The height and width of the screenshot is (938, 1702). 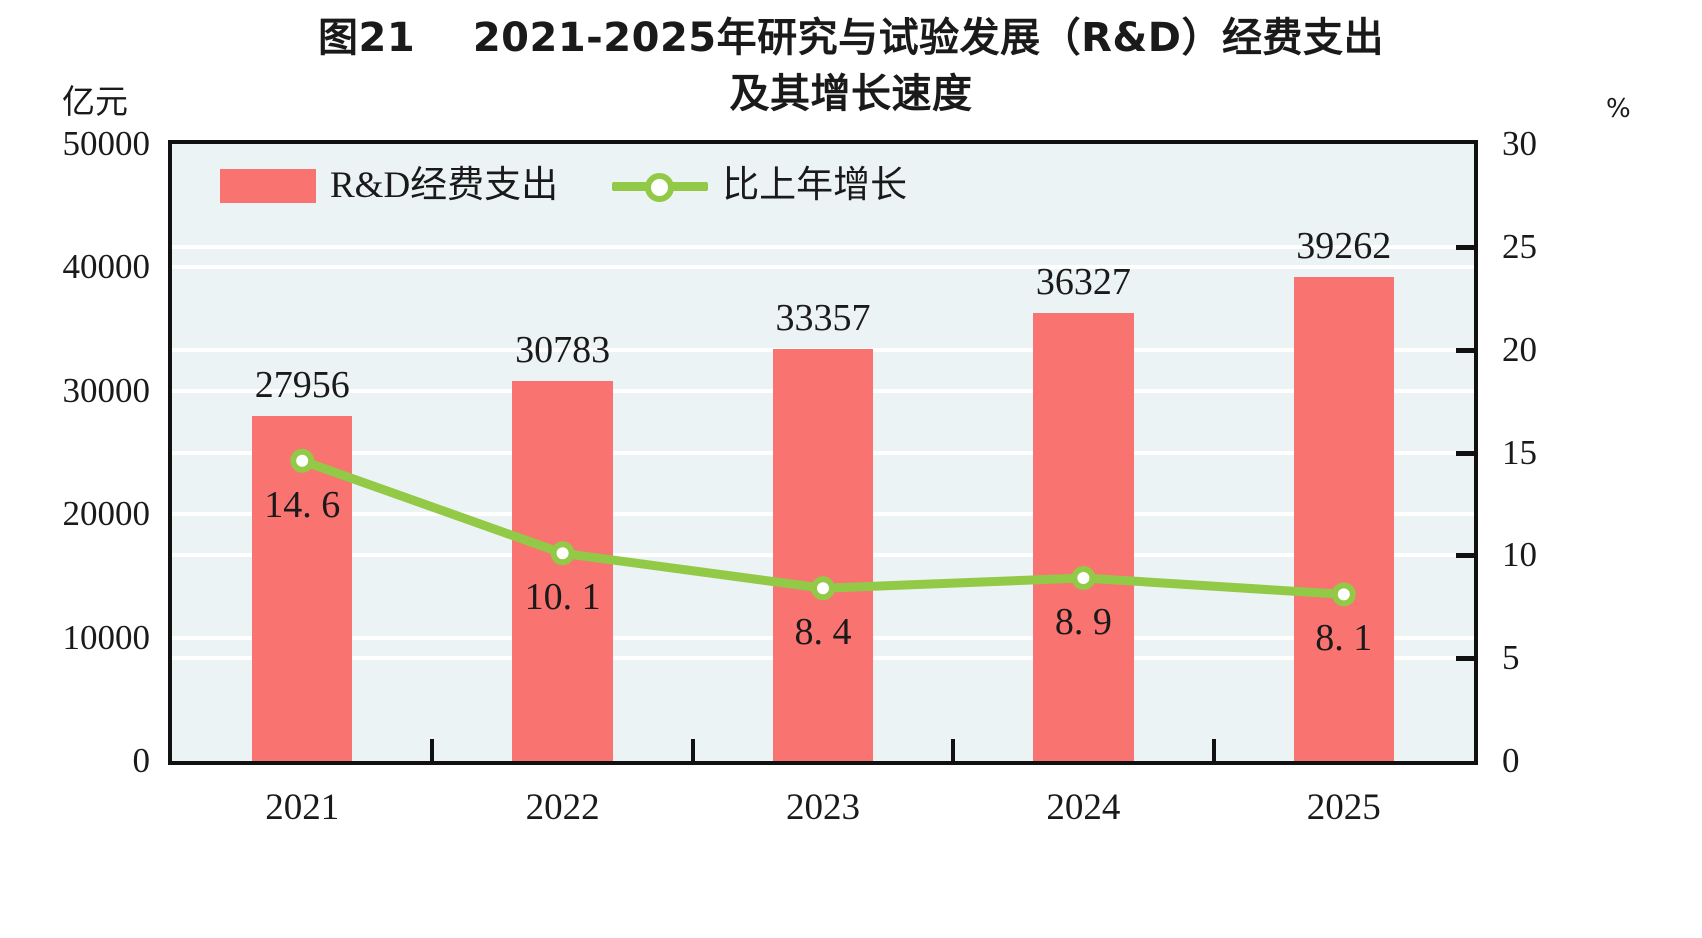 I want to click on x-axis-tick-2021: 2021, so click(x=302, y=807).